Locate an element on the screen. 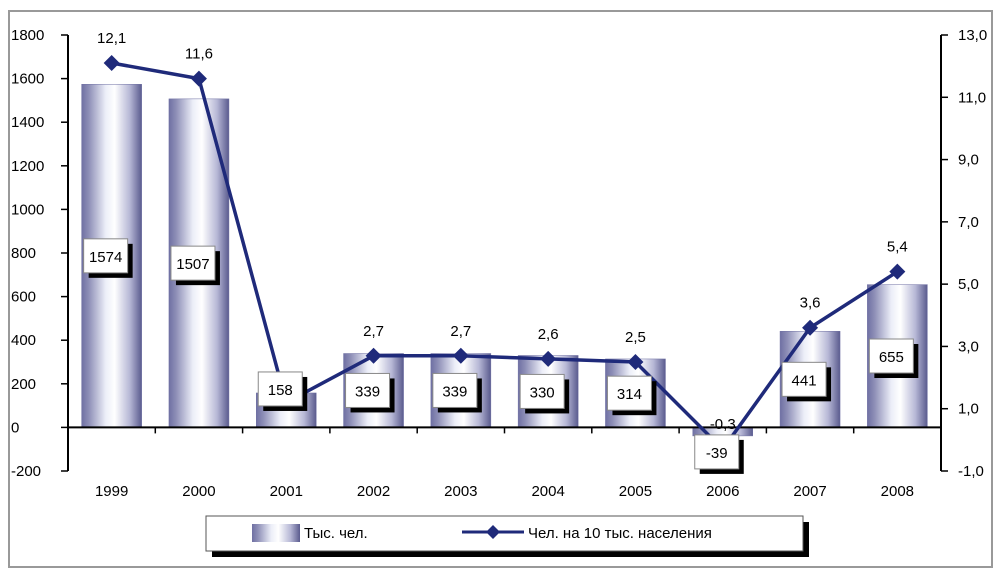  bar-data-label: 314 is located at coordinates (629, 394).